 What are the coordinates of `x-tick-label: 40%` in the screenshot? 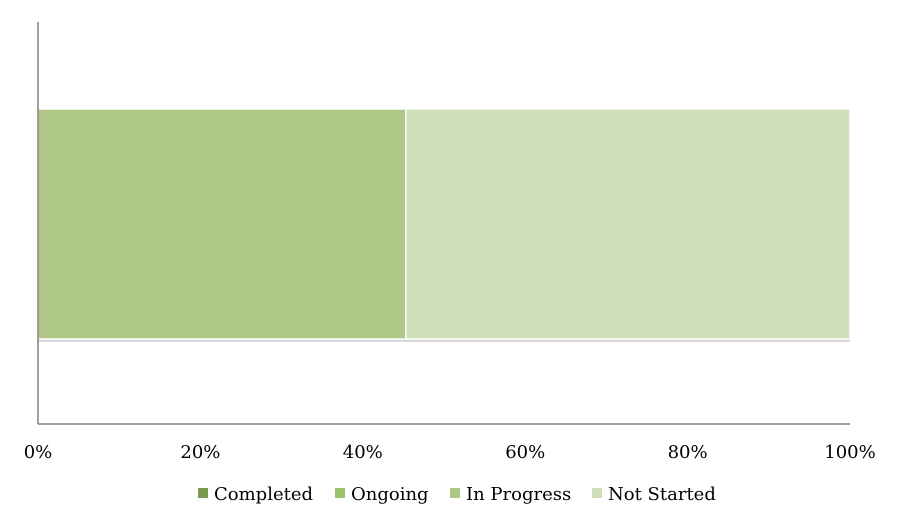 It's located at (363, 452).